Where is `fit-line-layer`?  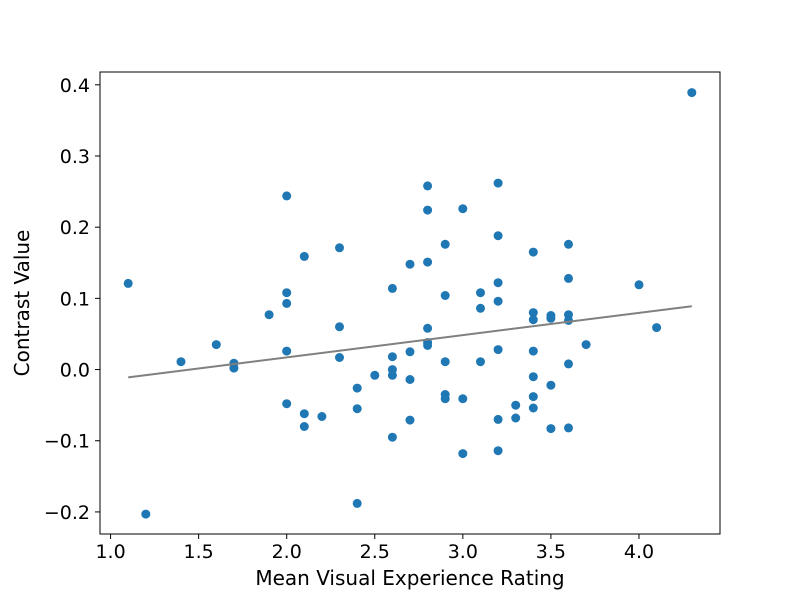
fit-line-layer is located at coordinates (410, 342).